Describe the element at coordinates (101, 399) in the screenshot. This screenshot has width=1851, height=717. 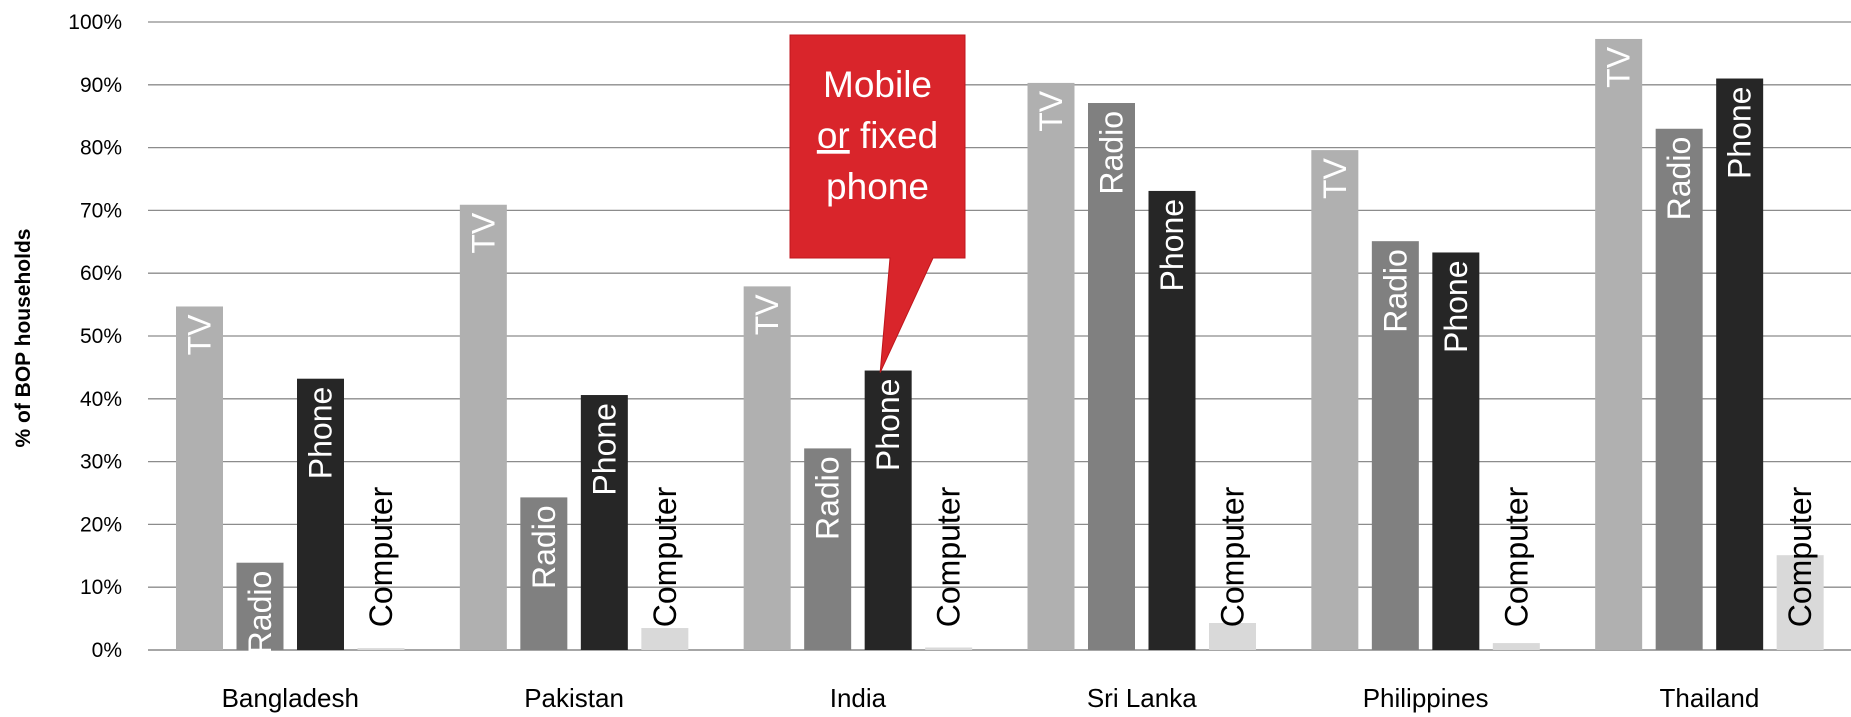
I see `y-tick-label: 40%` at that location.